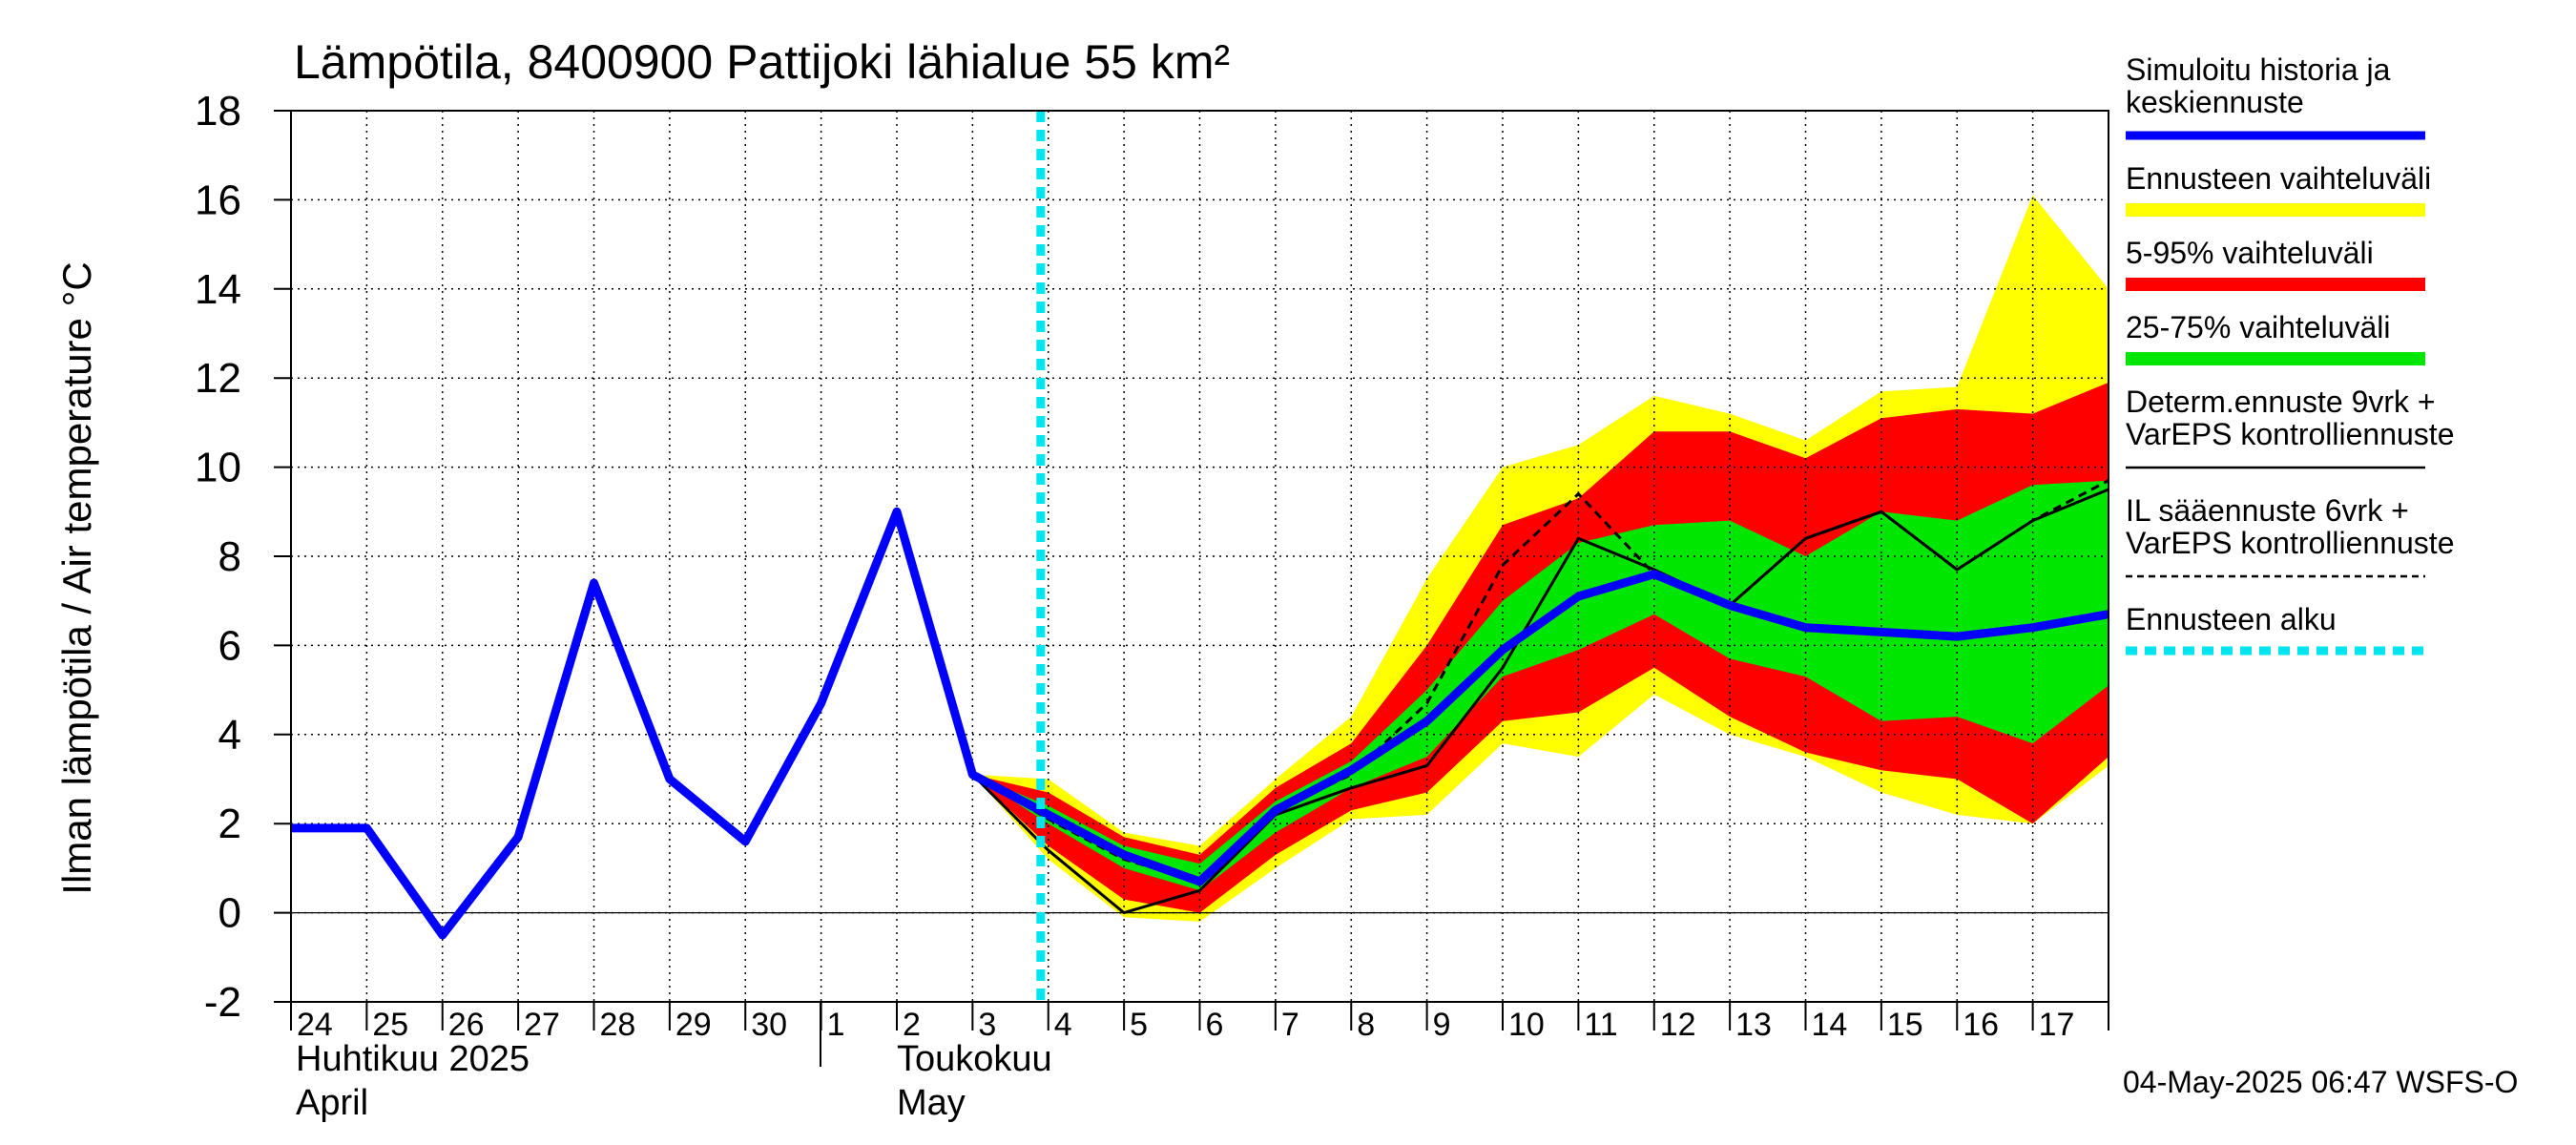 The image size is (2576, 1145). What do you see at coordinates (218, 112) in the screenshot?
I see `y-tick-label: 18` at bounding box center [218, 112].